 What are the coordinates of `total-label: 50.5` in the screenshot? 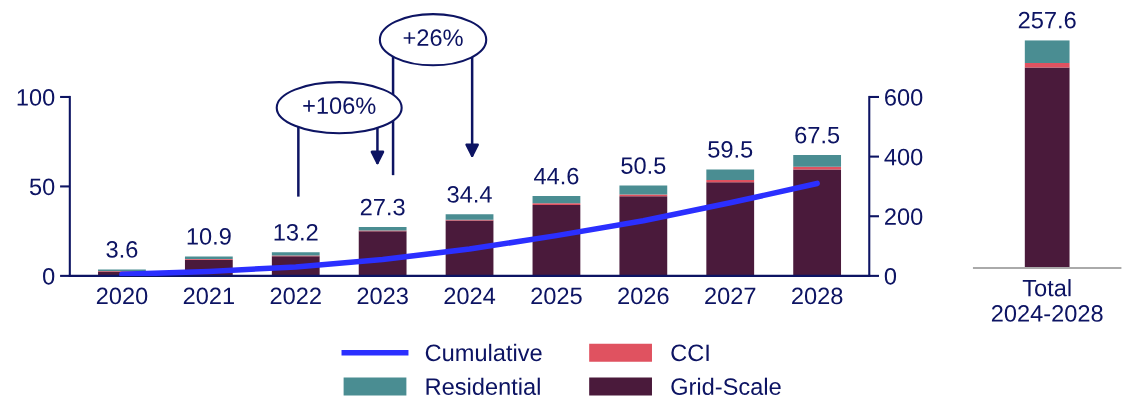 It's located at (643, 165).